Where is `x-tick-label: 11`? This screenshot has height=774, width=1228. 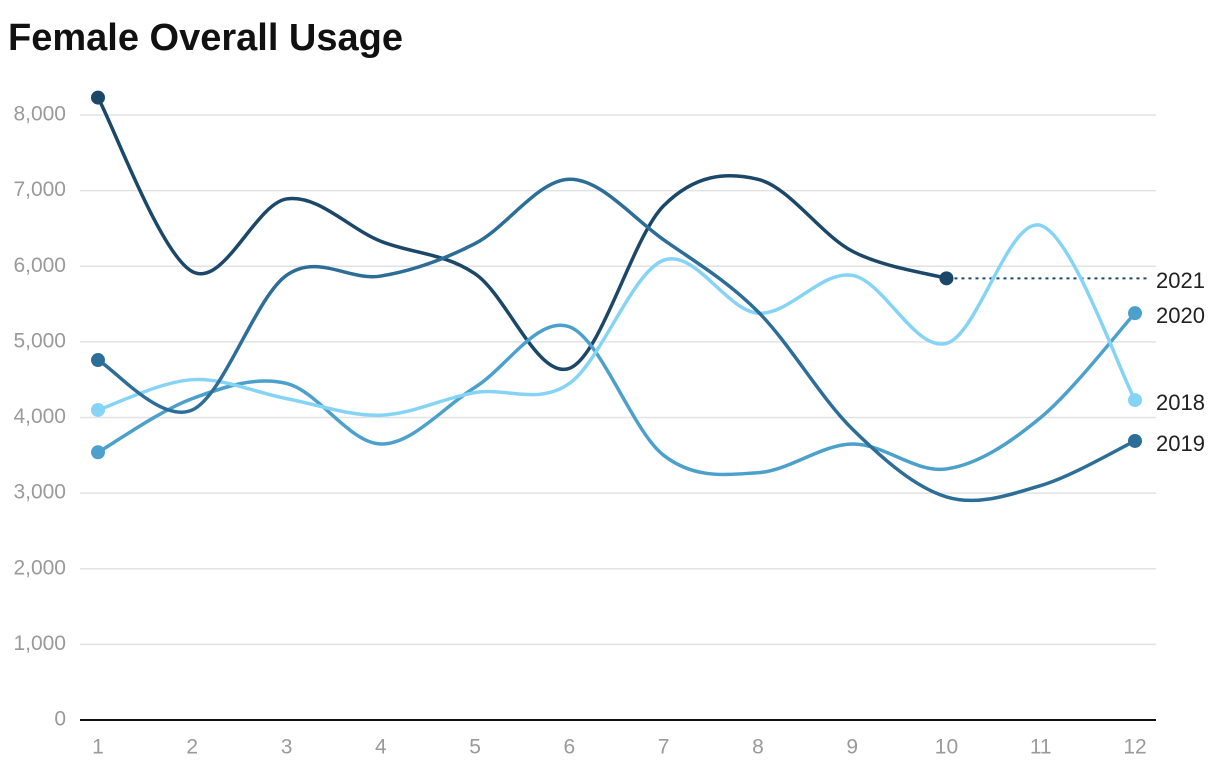 x-tick-label: 11 is located at coordinates (1041, 747).